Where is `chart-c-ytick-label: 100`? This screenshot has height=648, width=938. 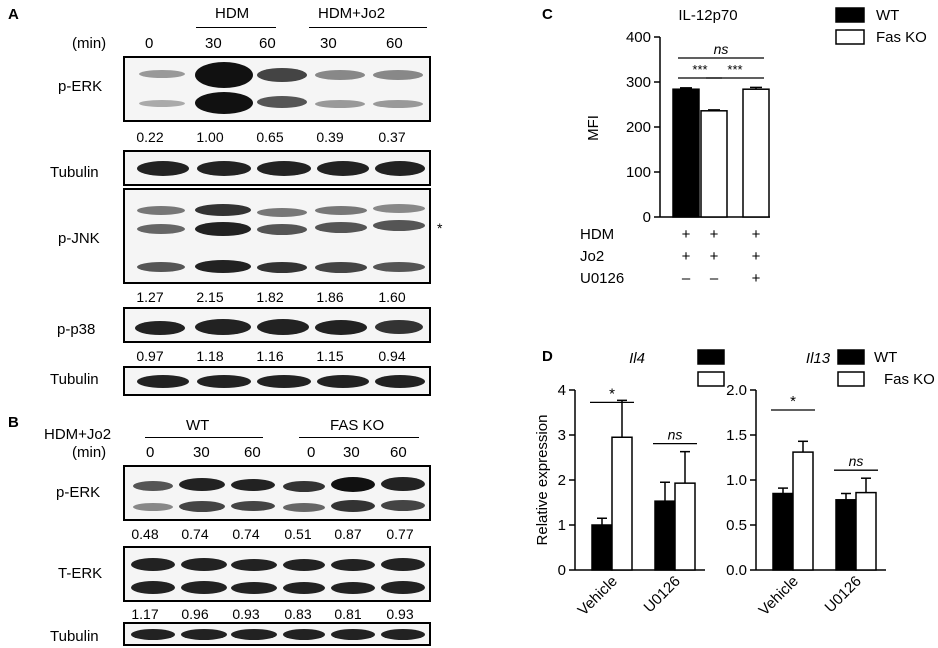
chart-c-ytick-label: 100 is located at coordinates (638, 172).